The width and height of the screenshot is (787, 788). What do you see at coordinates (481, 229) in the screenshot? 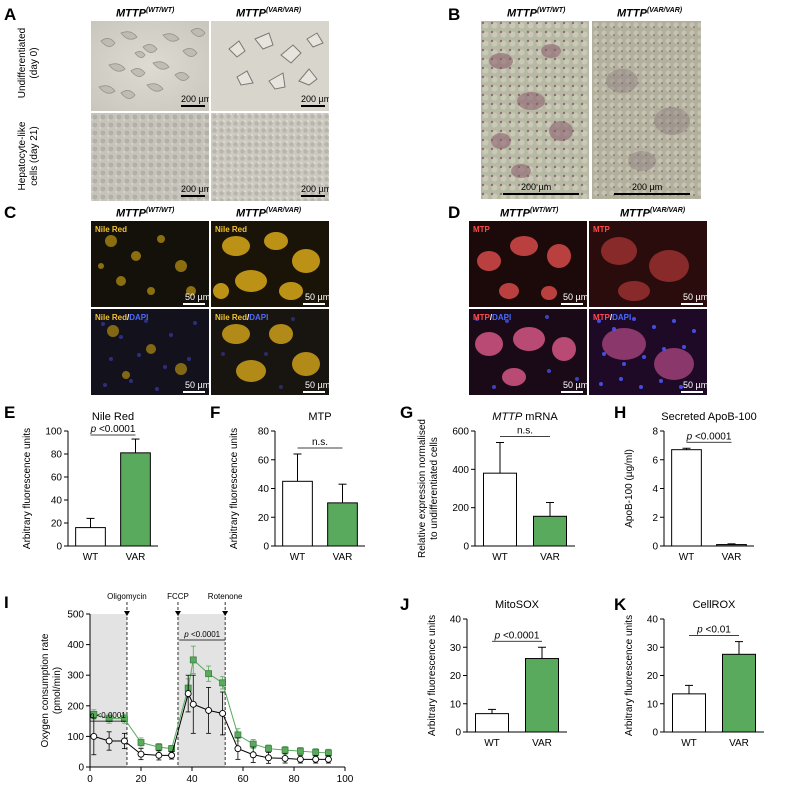
I see `channel-label-mtp: MTP` at bounding box center [481, 229].